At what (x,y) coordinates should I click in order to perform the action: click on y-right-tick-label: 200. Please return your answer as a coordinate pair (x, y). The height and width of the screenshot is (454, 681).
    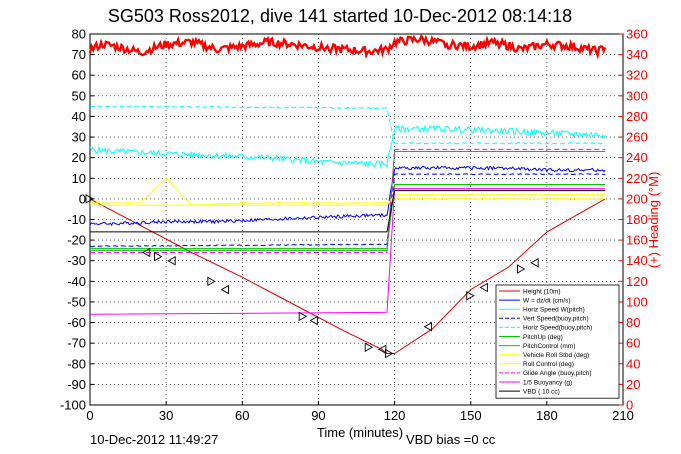
    Looking at the image, I should click on (637, 198).